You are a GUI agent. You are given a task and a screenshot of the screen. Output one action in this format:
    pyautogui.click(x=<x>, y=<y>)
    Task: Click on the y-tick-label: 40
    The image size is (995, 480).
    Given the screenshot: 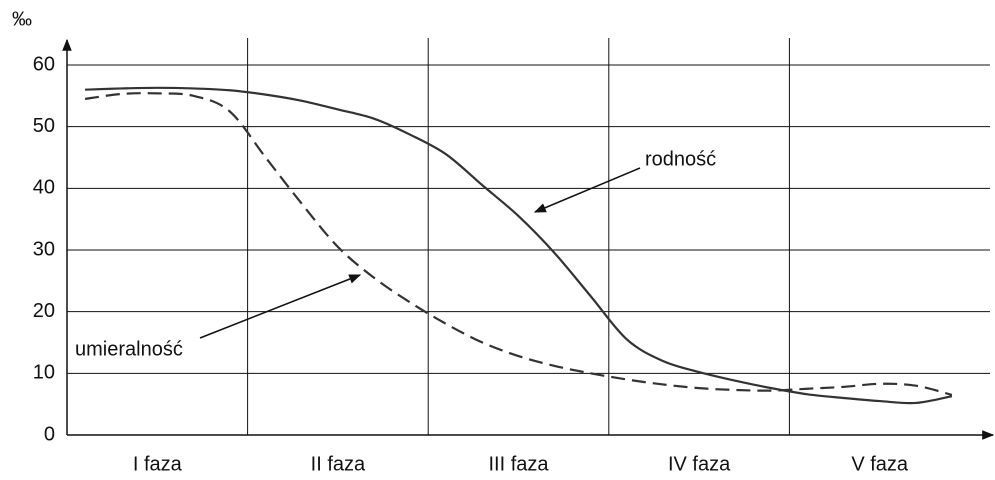 What is the action you would take?
    pyautogui.click(x=44, y=188)
    